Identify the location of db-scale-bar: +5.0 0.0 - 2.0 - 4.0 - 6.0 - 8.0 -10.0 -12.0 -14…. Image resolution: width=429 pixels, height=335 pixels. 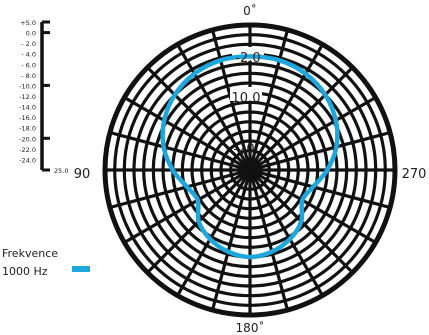
(43, 97).